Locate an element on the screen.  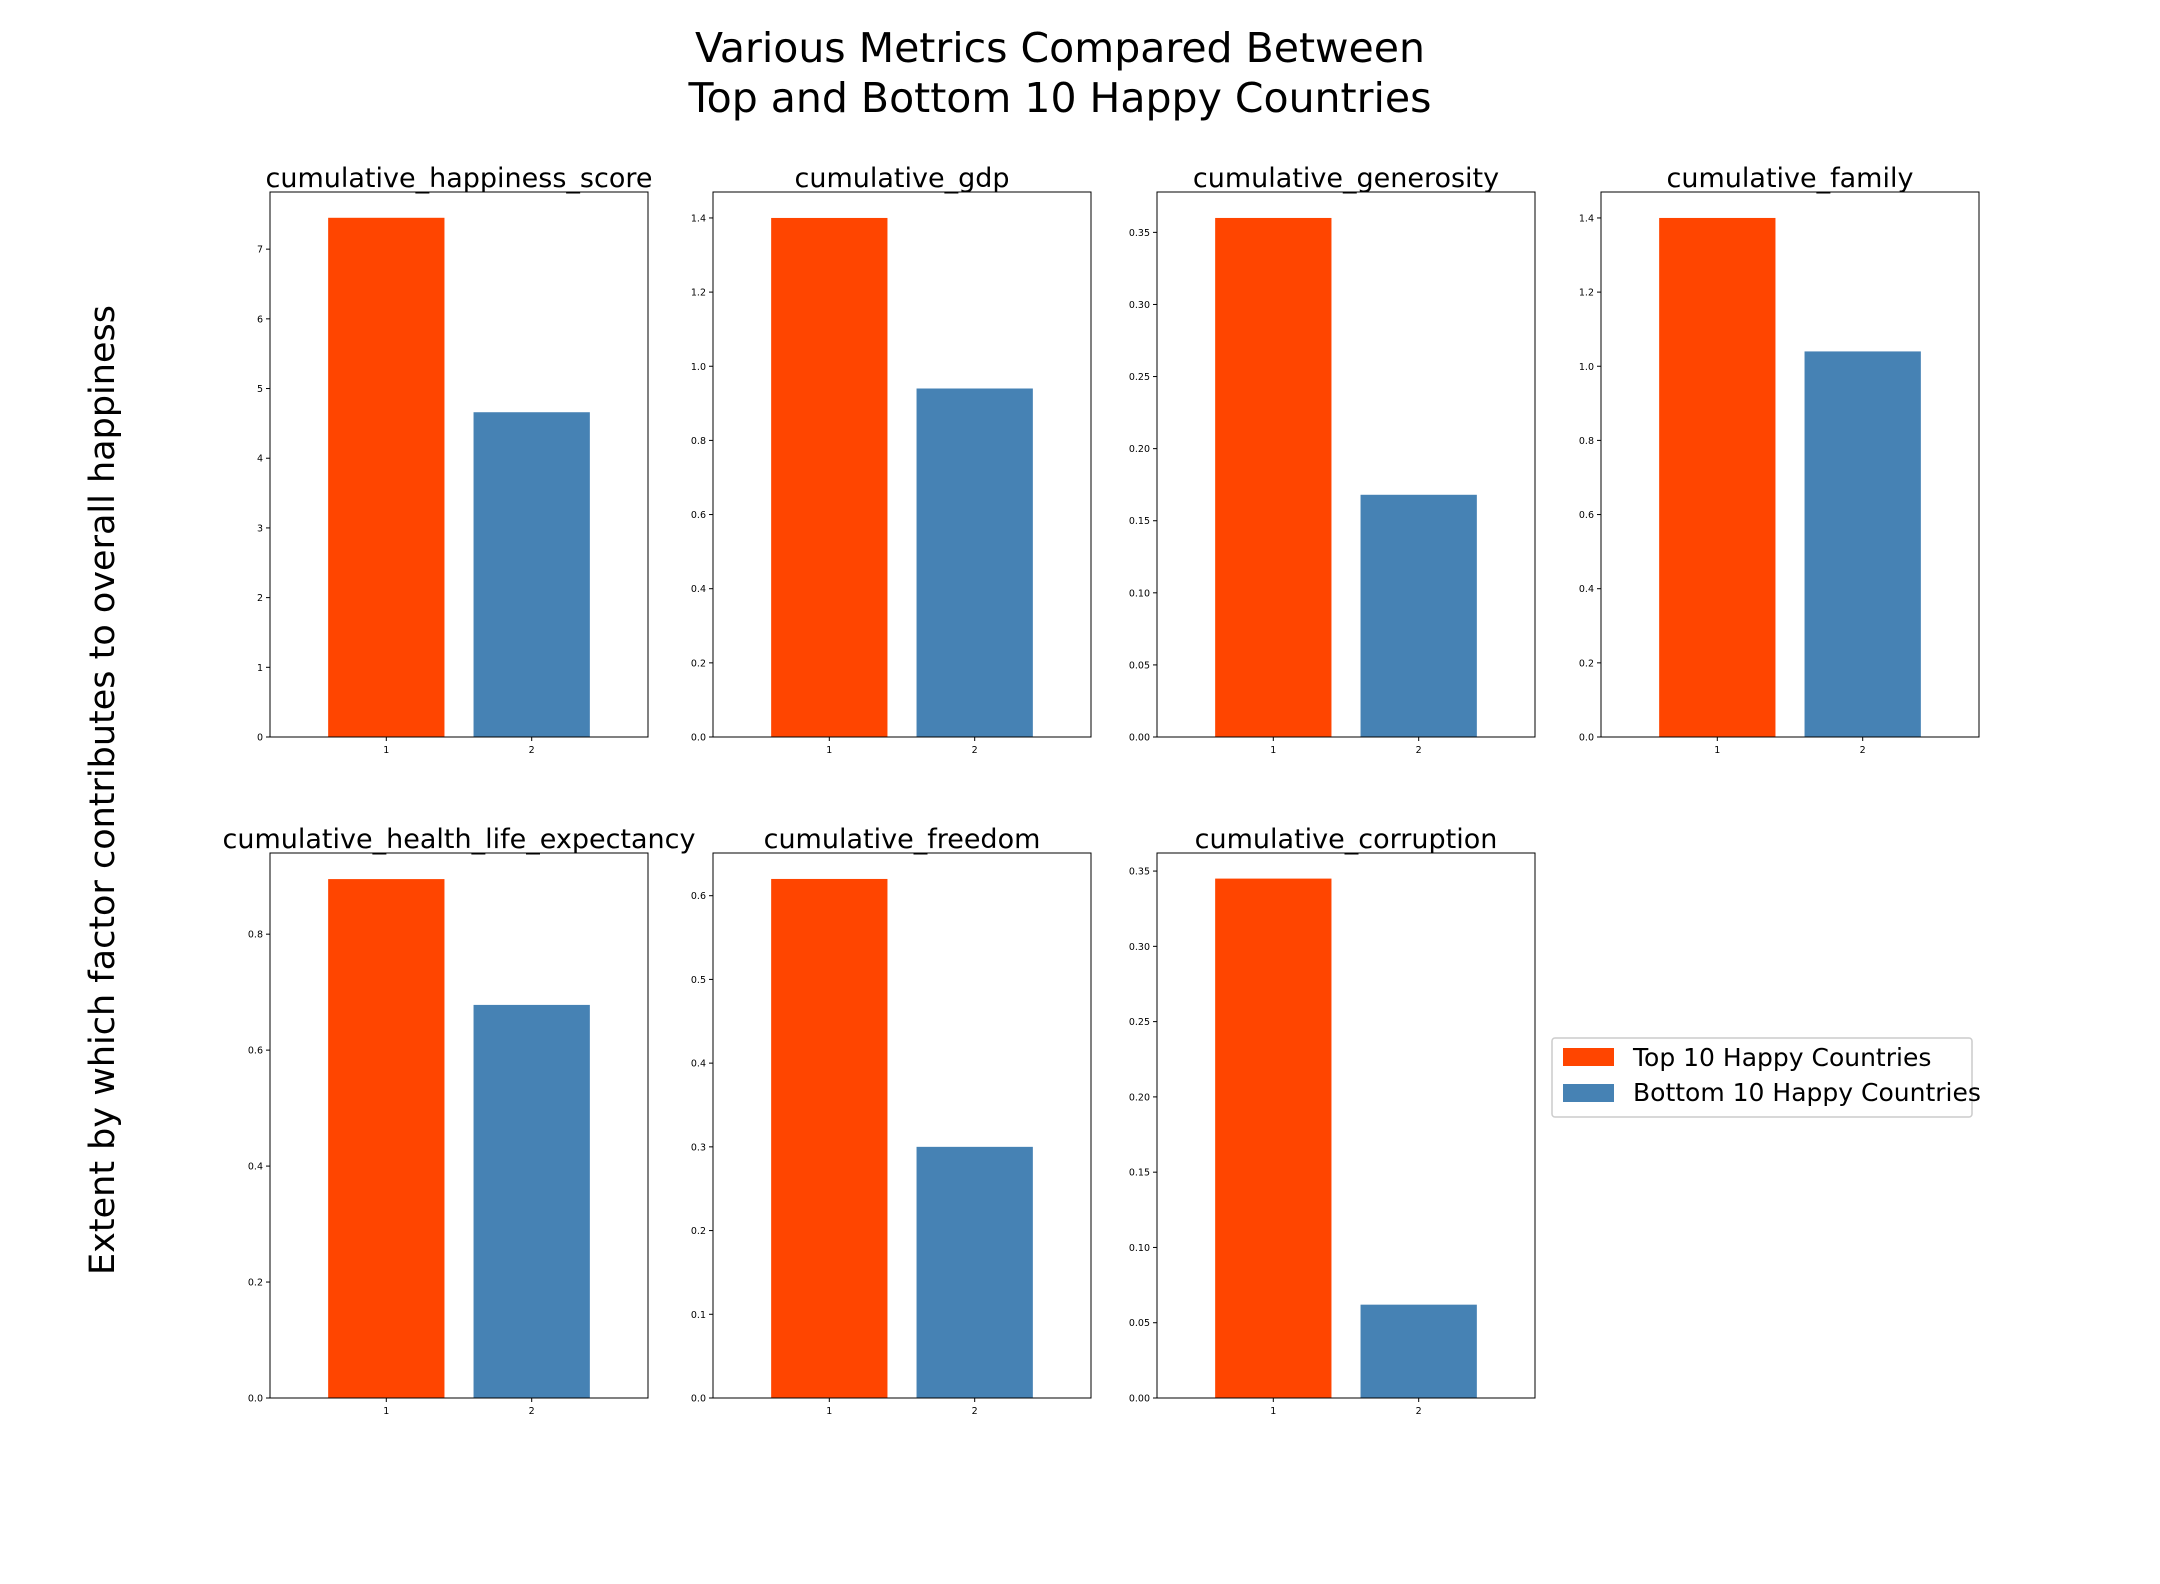
subplot-title: cumulative_freedom is located at coordinates (902, 839).